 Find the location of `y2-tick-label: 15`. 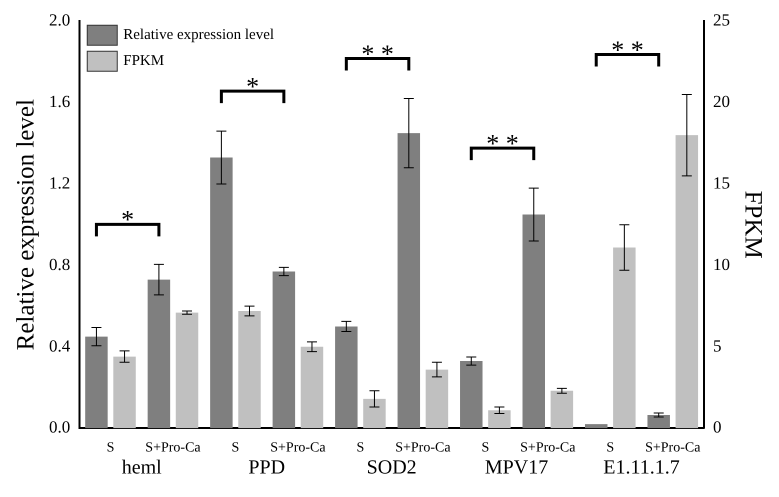

y2-tick-label: 15 is located at coordinates (721, 182).